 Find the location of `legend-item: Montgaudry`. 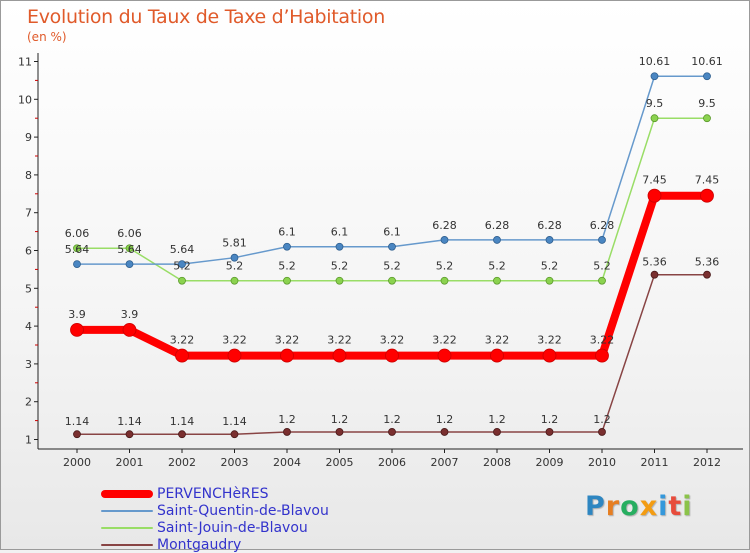

legend-item: Montgaudry is located at coordinates (215, 544).